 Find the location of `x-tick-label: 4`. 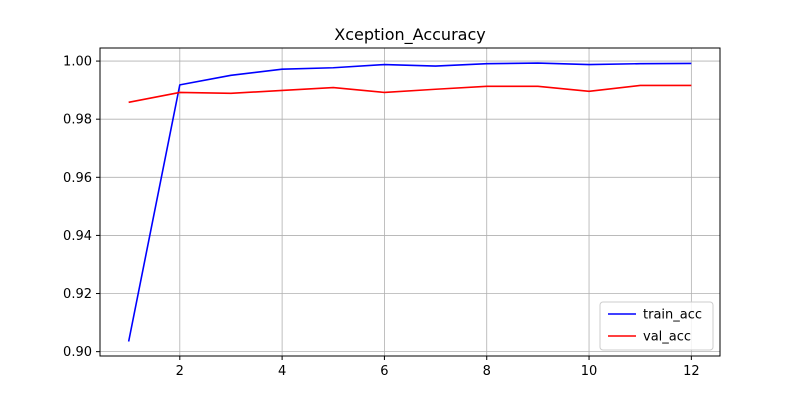

x-tick-label: 4 is located at coordinates (282, 371).